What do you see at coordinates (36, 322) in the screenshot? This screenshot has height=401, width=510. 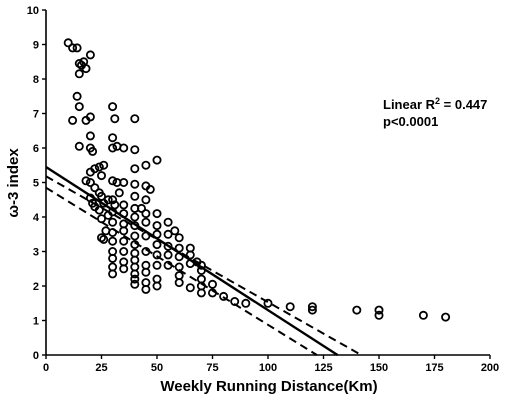 I see `y-tick-label: 1` at bounding box center [36, 322].